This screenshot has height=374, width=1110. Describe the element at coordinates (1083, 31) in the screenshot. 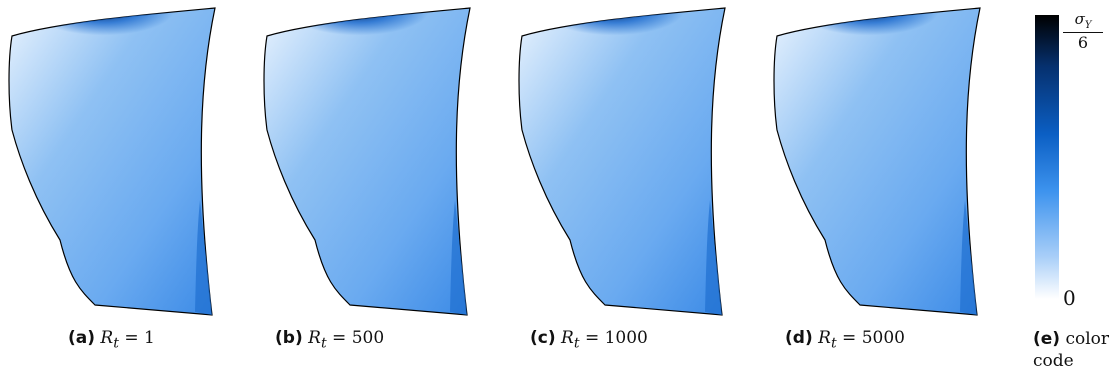

I see `colorbar-top-label: σY 6` at that location.